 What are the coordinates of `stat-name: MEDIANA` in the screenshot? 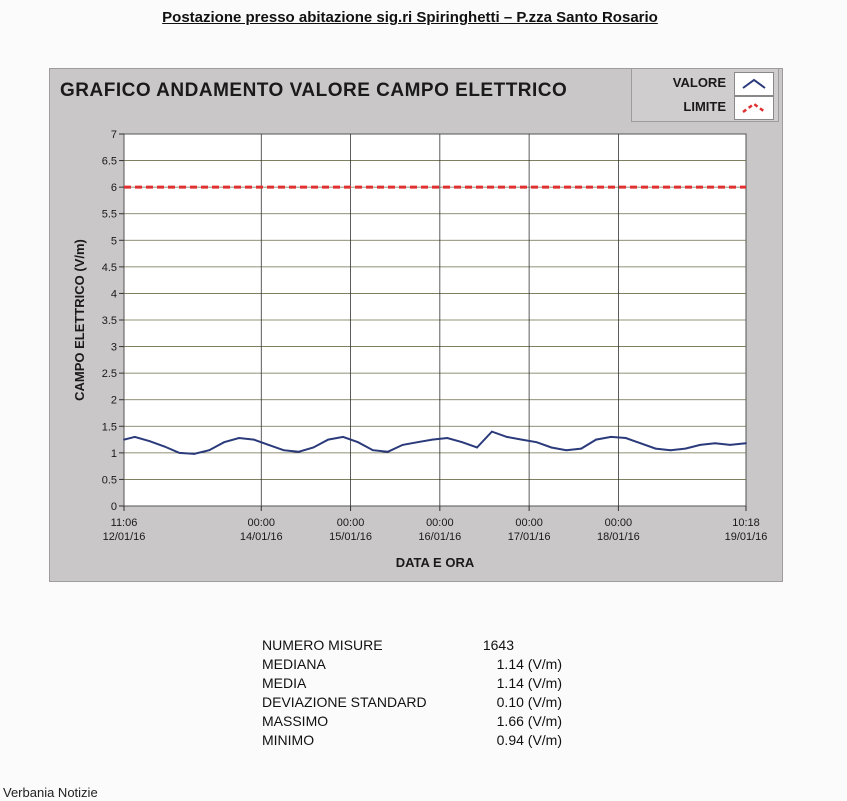 It's located at (294, 664).